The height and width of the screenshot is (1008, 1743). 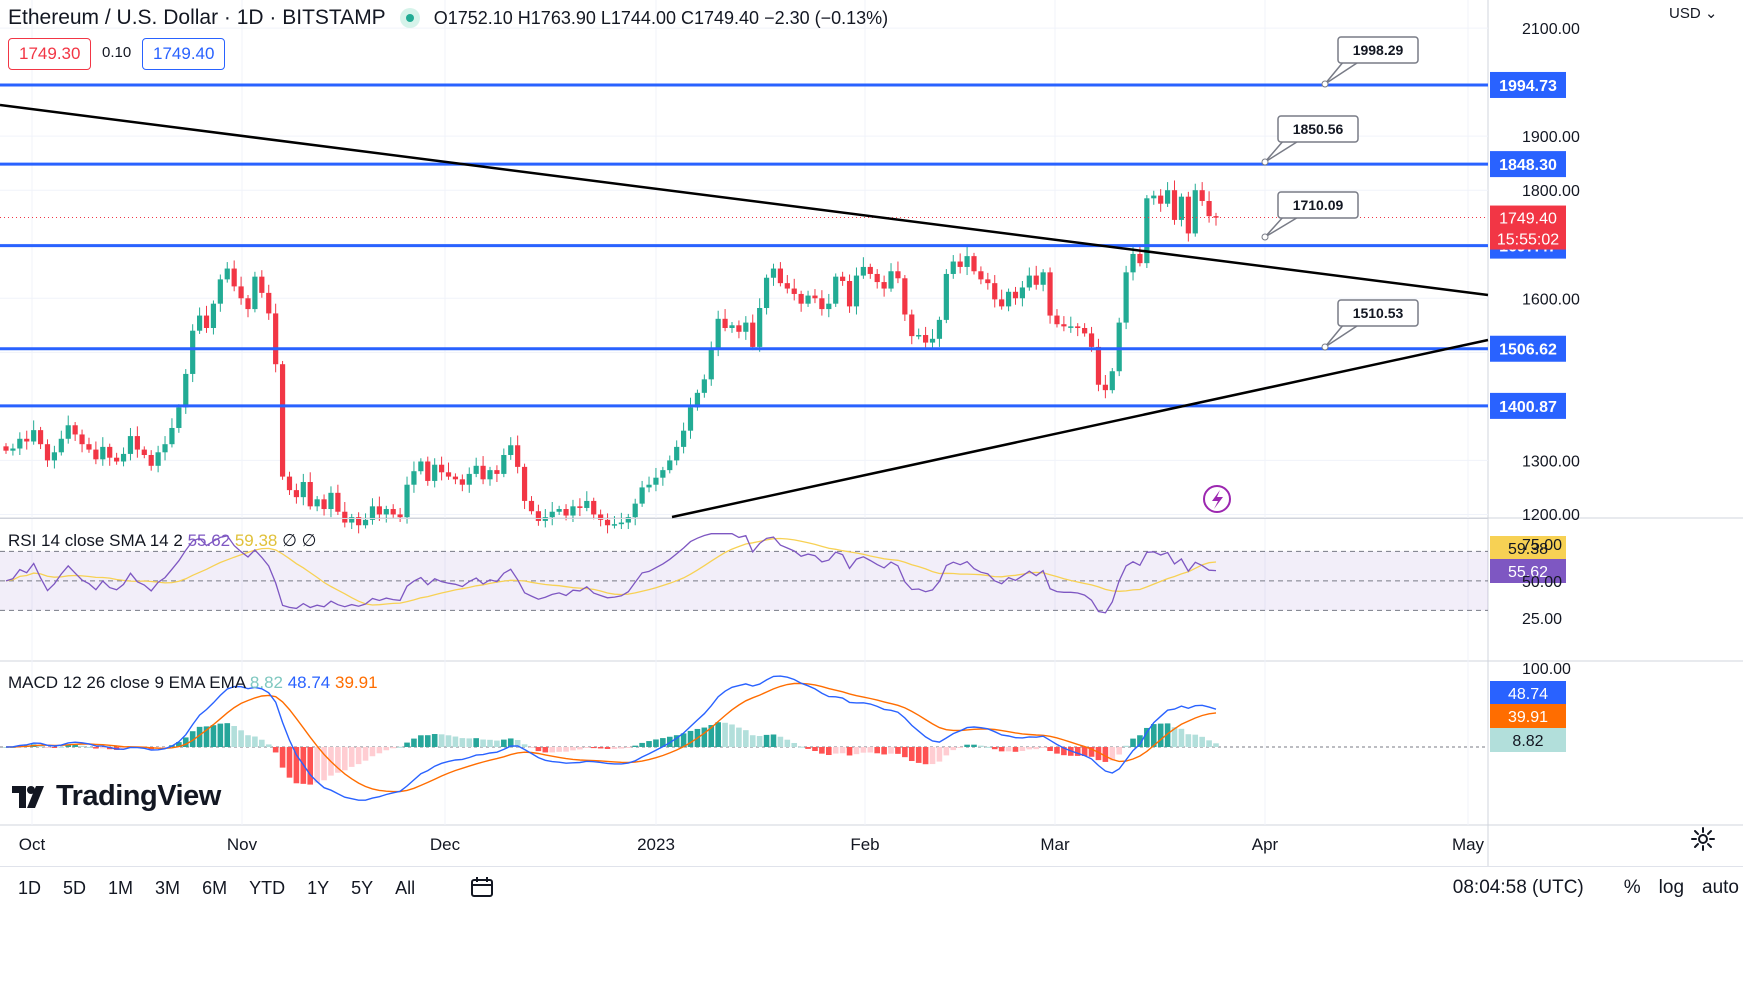 I want to click on auto-toggle: auto, so click(x=1720, y=887).